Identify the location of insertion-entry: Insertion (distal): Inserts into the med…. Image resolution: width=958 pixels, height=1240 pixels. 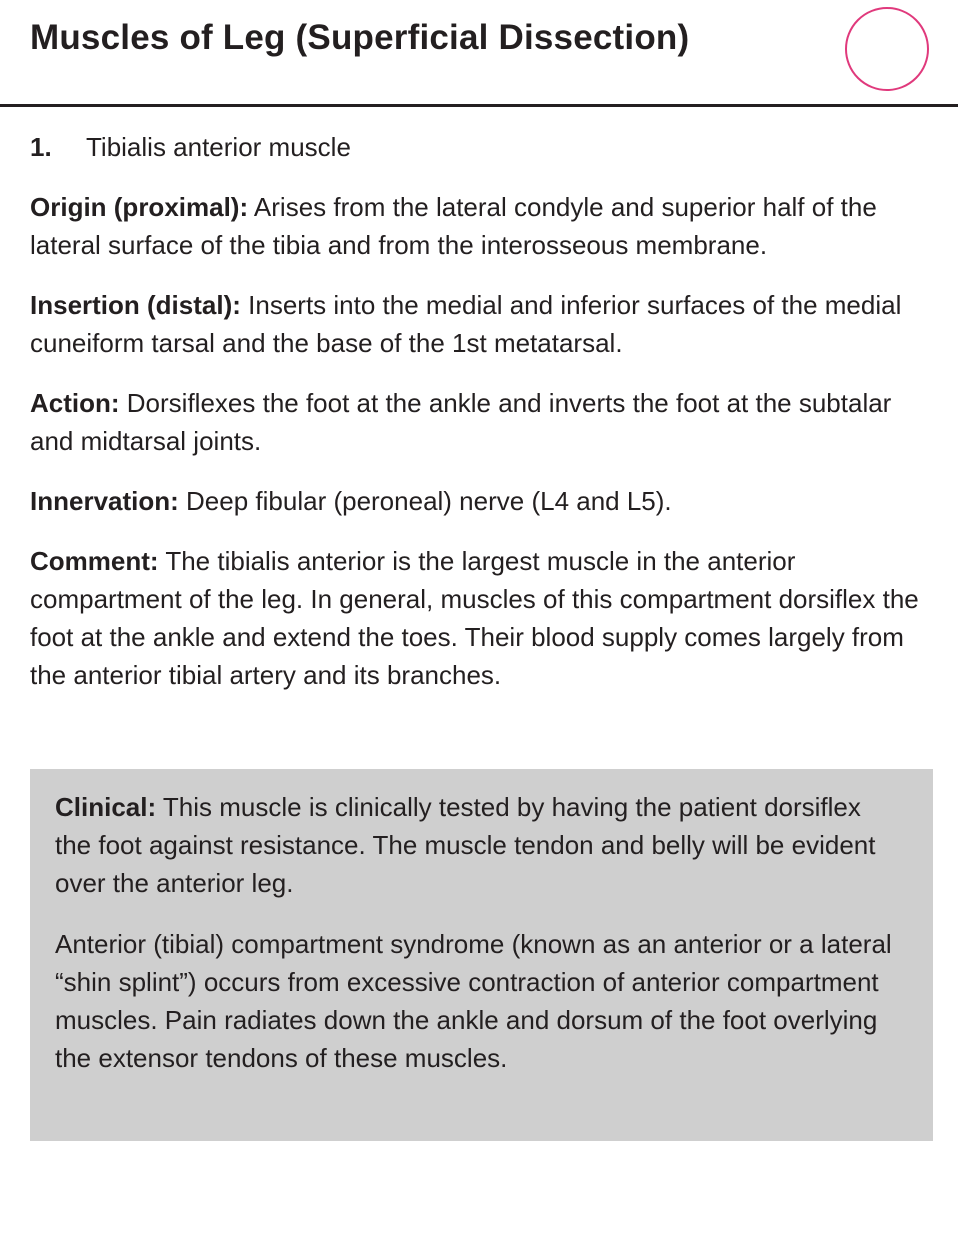
(480, 324).